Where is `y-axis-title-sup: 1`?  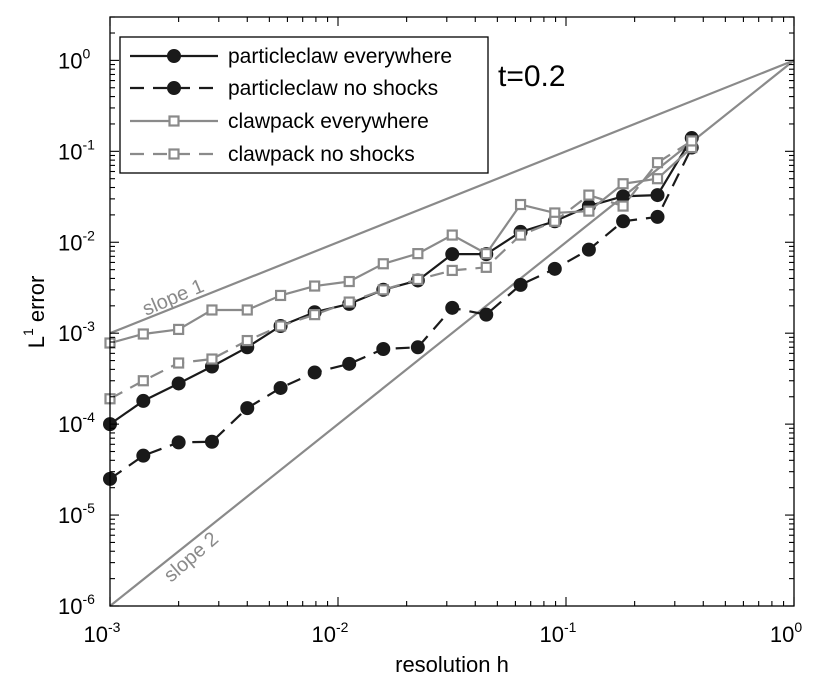
y-axis-title-sup: 1 is located at coordinates (28, 332).